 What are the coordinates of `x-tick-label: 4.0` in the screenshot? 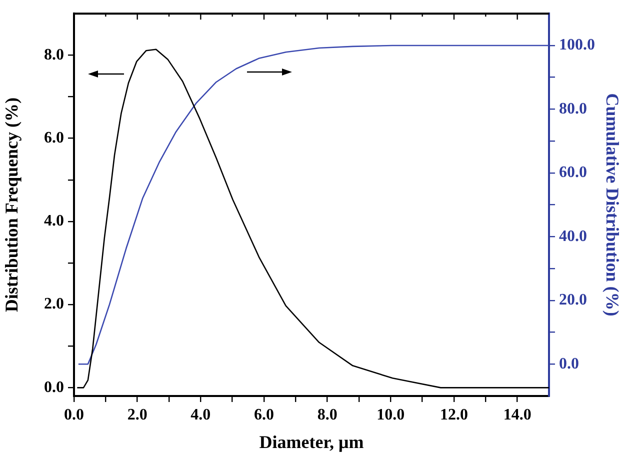 It's located at (200, 415).